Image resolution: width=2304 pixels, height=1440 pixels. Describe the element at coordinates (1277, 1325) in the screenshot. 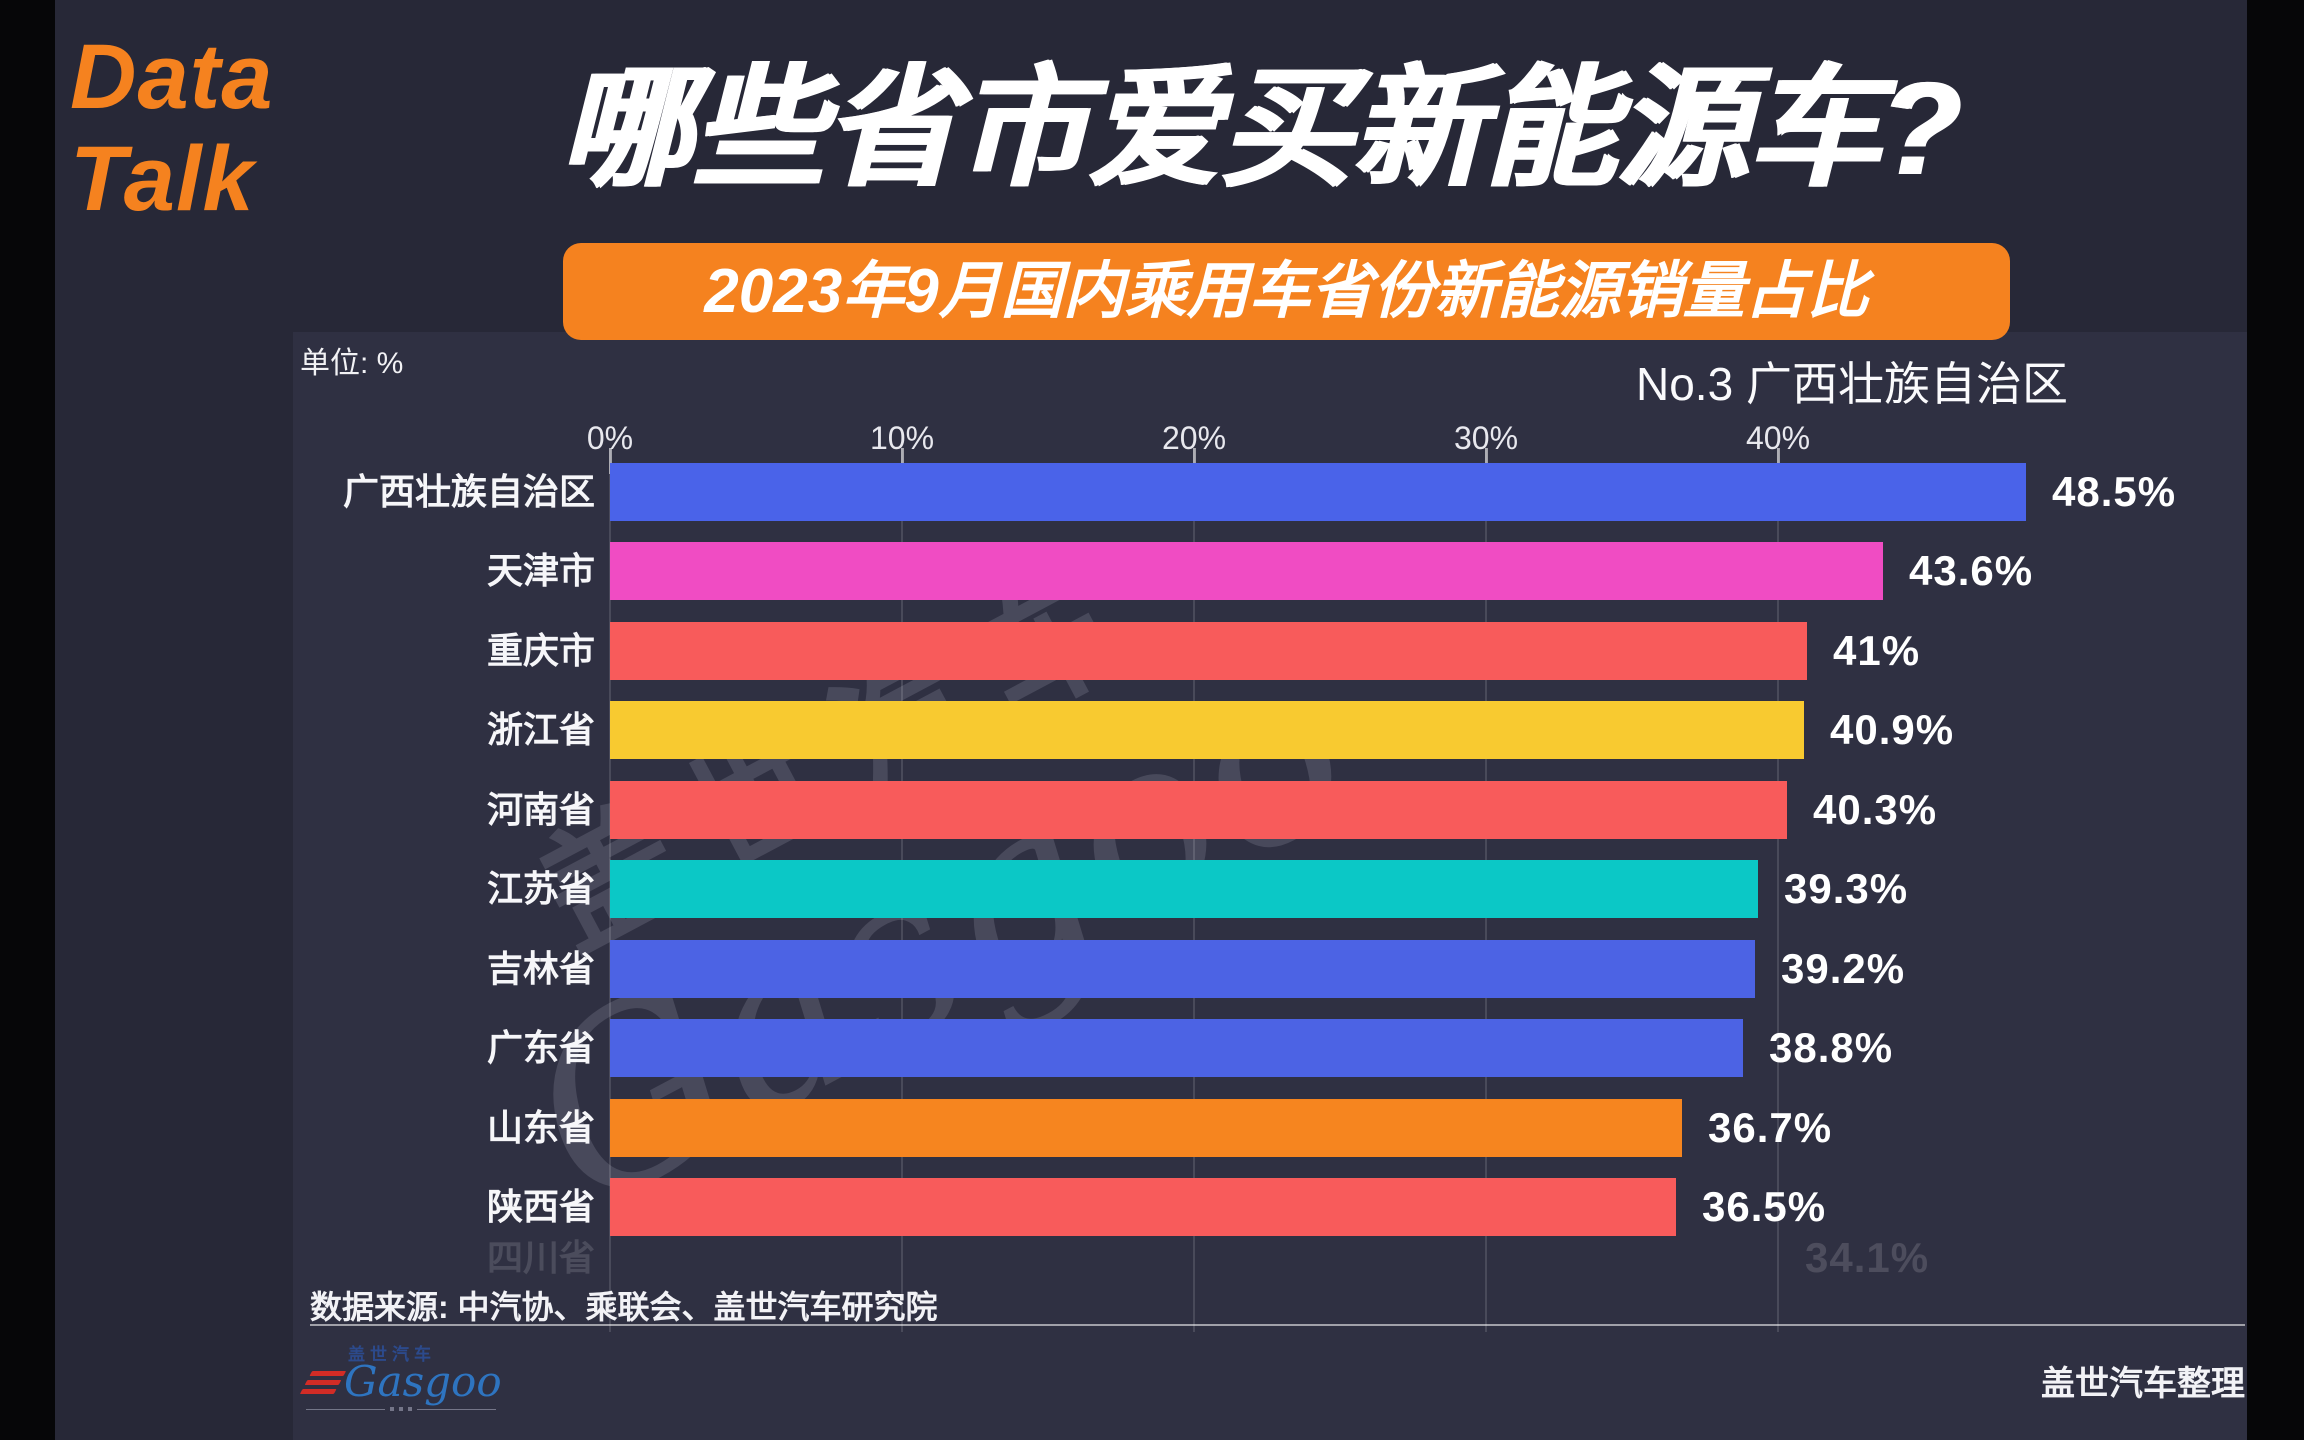

I see `footer-divider` at that location.